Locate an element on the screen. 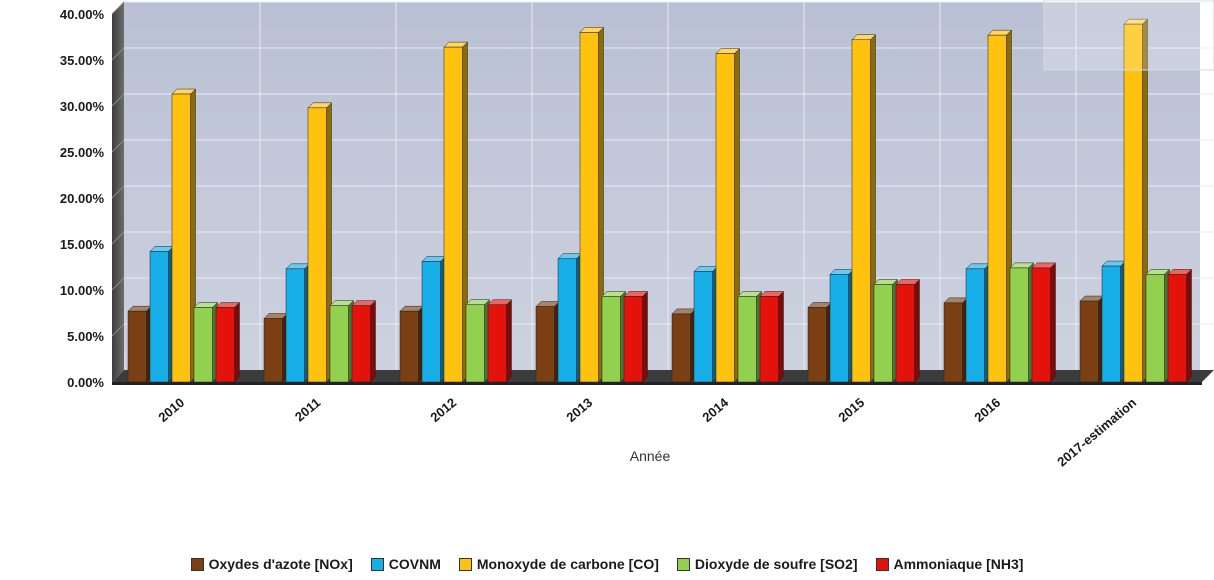 This screenshot has height=580, width=1214. x-tick-label: 2012 is located at coordinates (443, 410).